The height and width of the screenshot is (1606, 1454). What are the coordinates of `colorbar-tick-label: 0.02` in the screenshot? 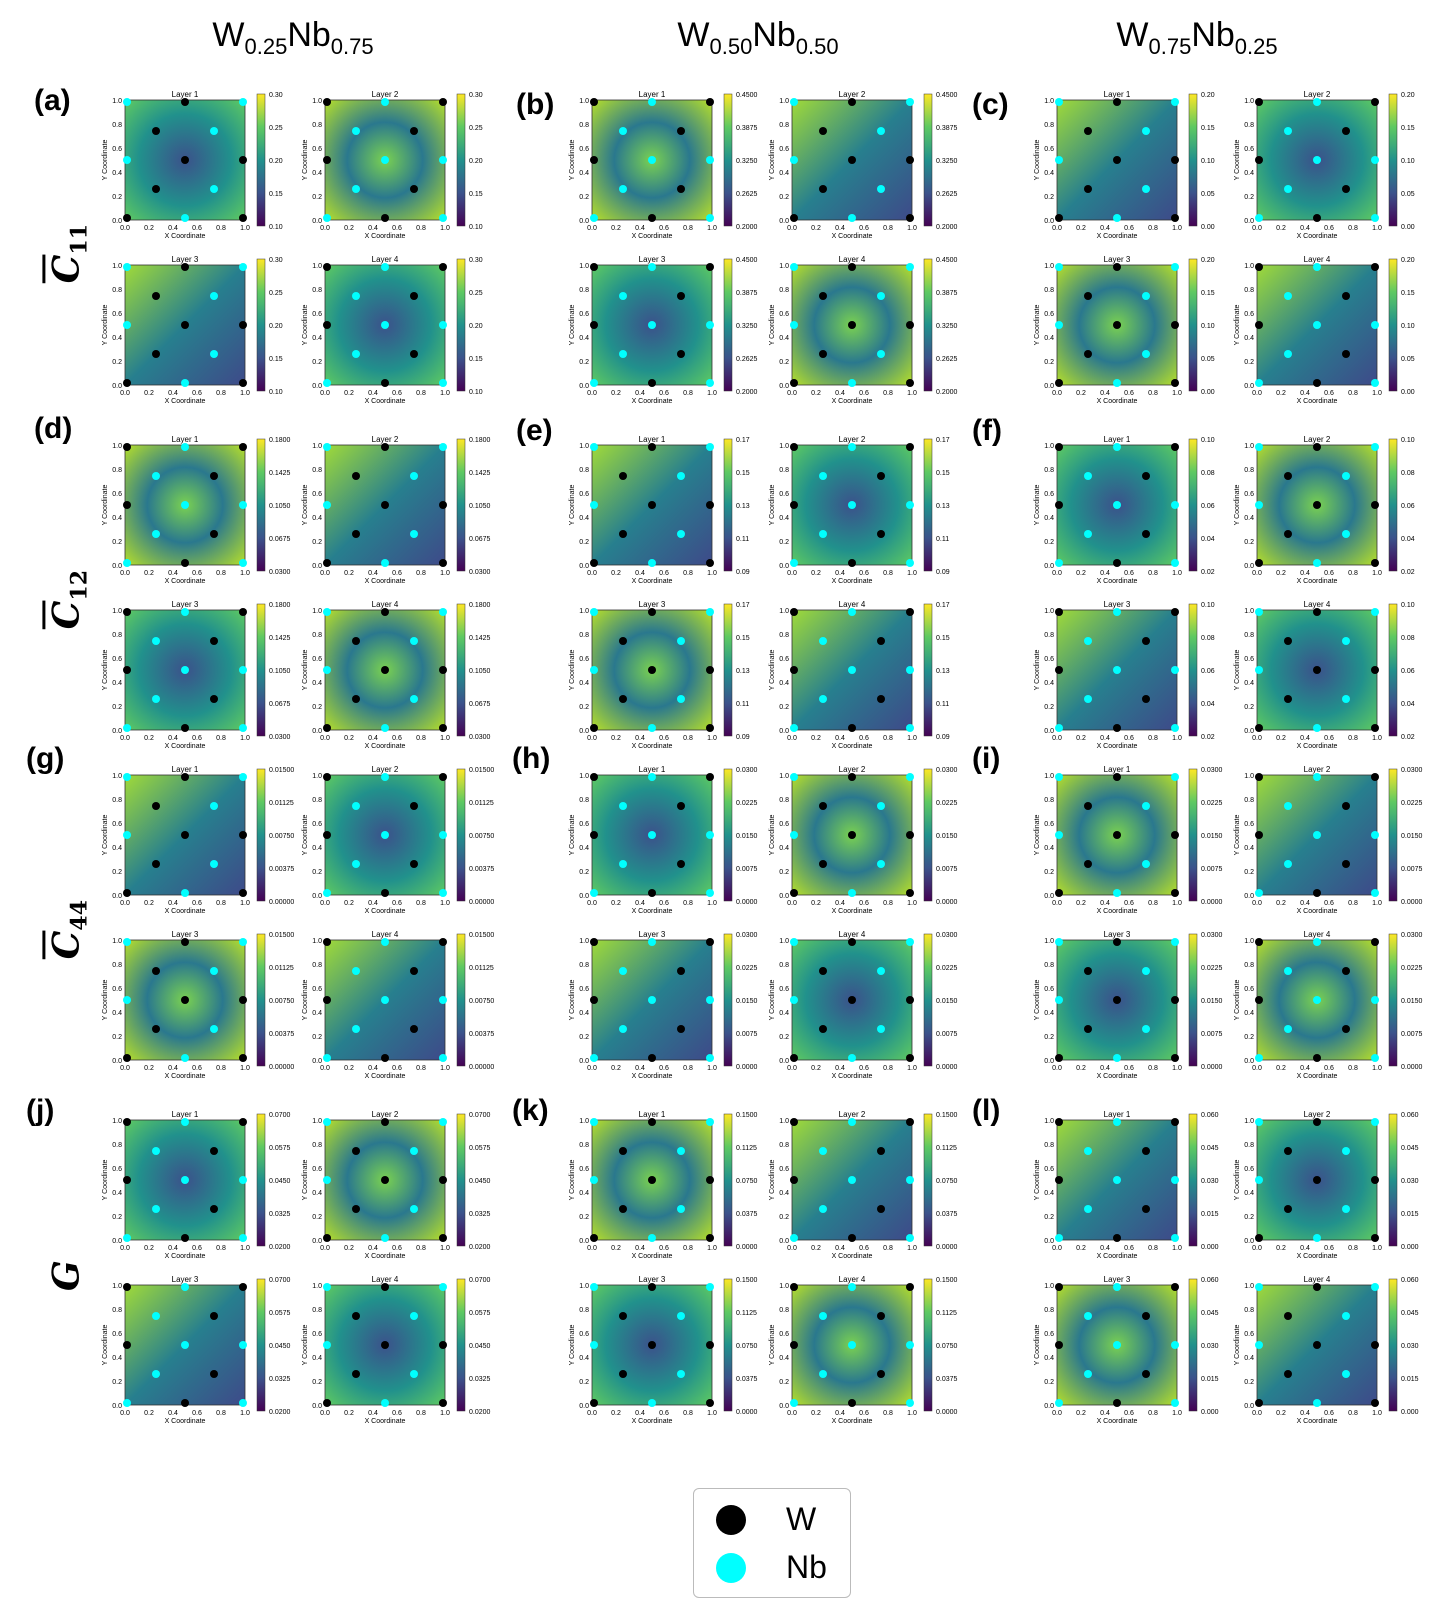 It's located at (1408, 737).